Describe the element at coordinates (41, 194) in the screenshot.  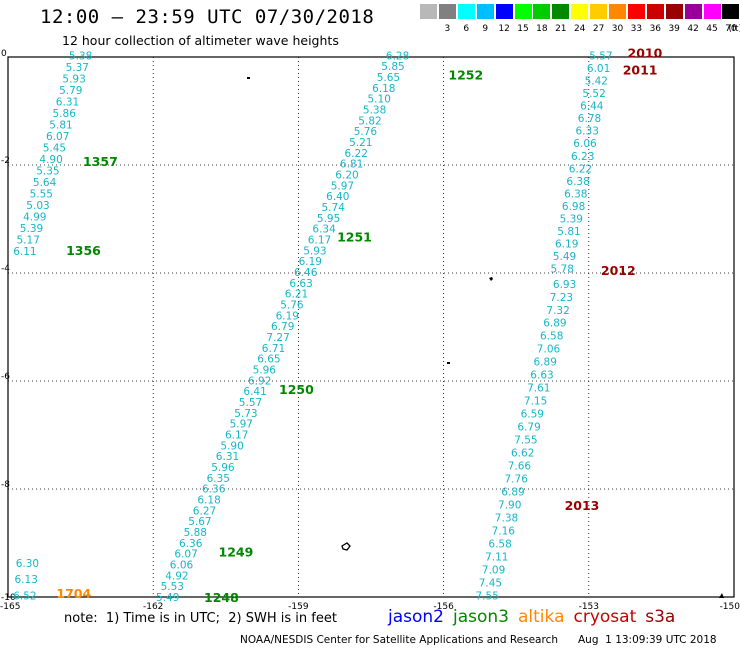
I see `wave-height-value: 5.55` at that location.